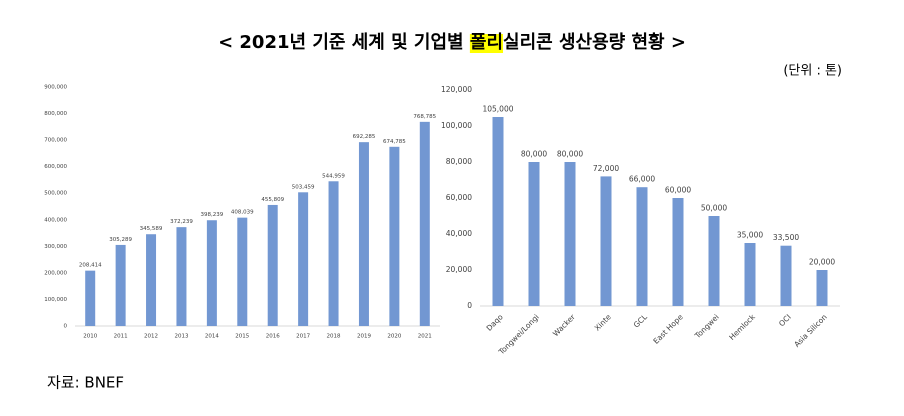 This screenshot has width=904, height=416. What do you see at coordinates (55, 220) in the screenshot?
I see `y-tick-label: 400,000` at bounding box center [55, 220].